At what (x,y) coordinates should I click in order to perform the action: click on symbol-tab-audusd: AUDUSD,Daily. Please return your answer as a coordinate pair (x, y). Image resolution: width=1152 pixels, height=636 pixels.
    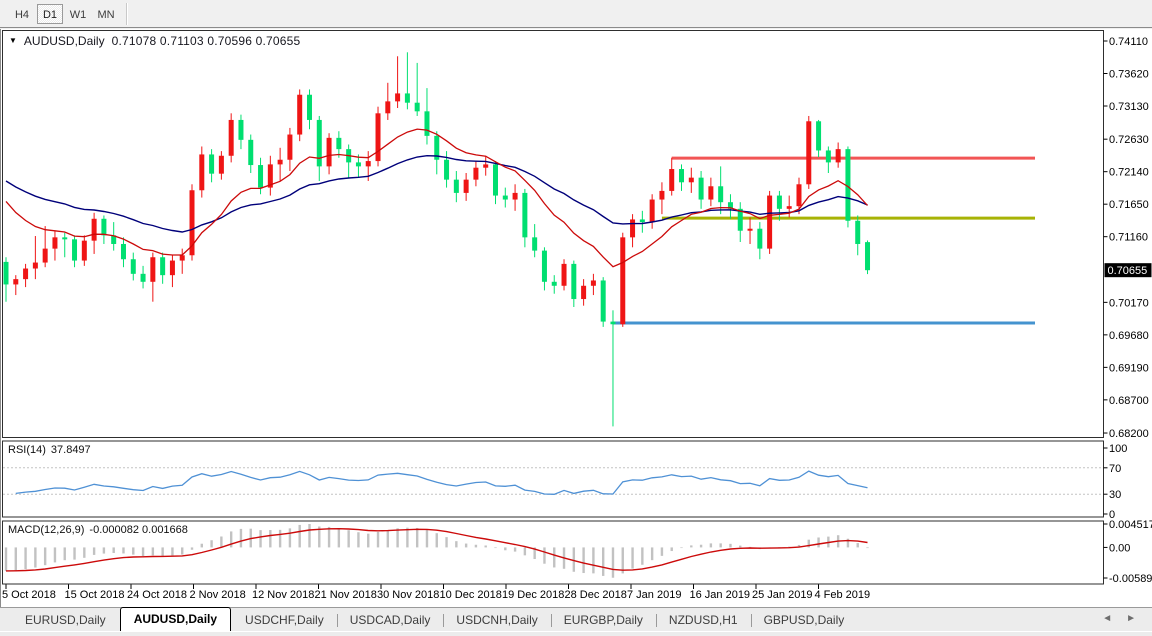
    Looking at the image, I should click on (175, 619).